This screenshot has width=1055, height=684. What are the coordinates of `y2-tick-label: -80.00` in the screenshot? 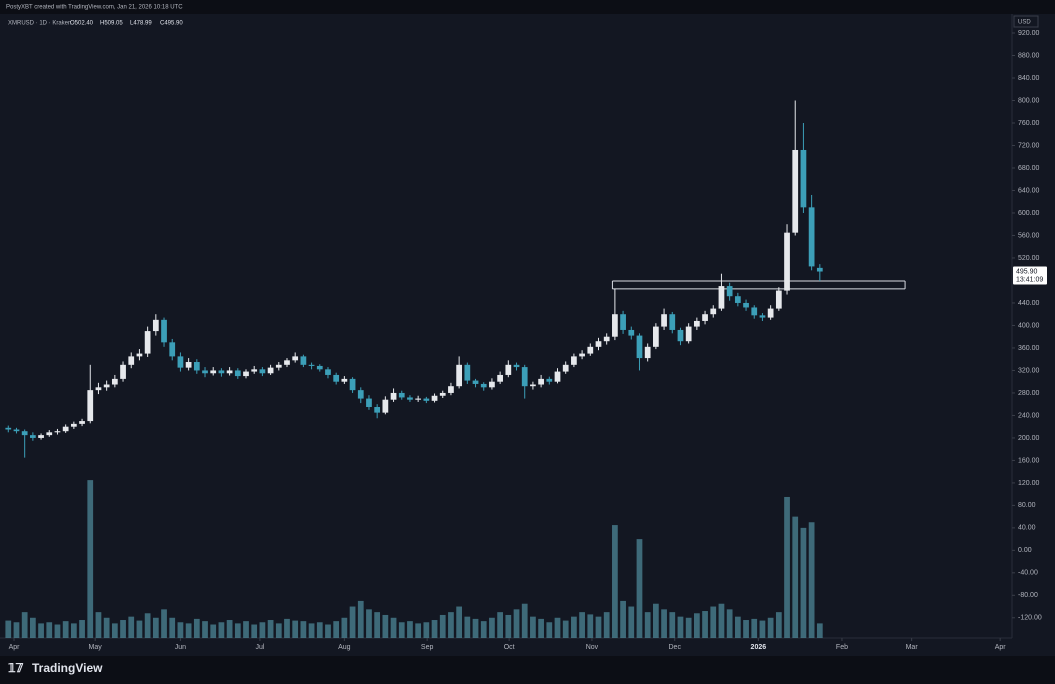 It's located at (1028, 595).